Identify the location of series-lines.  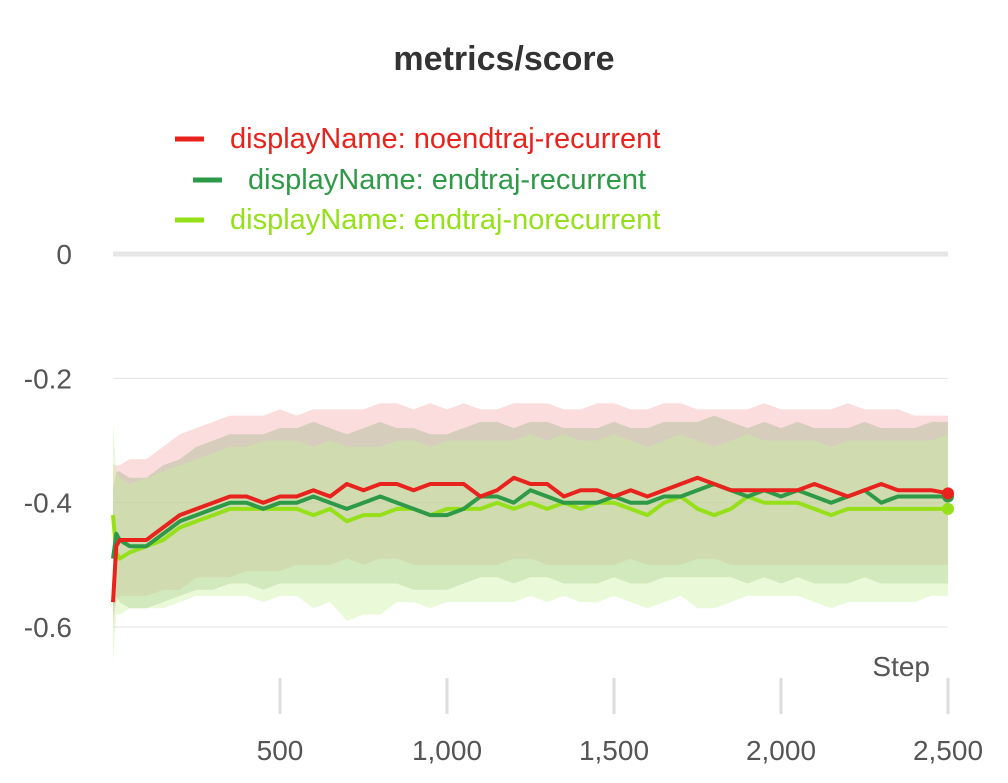
(530, 539).